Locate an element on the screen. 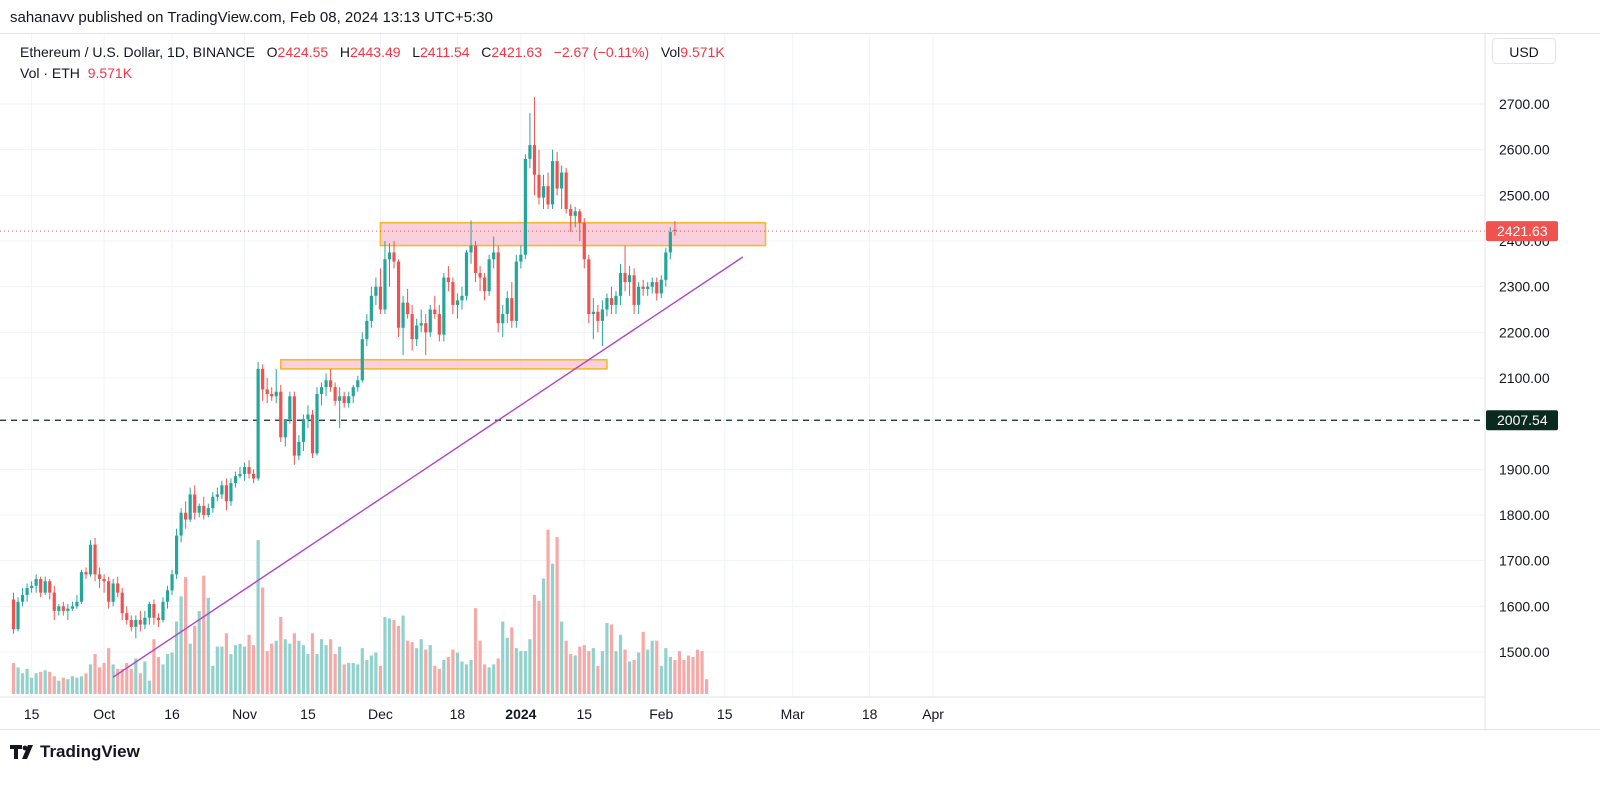  time-axis: 15 Oct 16 Nov 15 Dec 18 2024 15 Feb 15 Mar 18 Apr is located at coordinates (484, 714).